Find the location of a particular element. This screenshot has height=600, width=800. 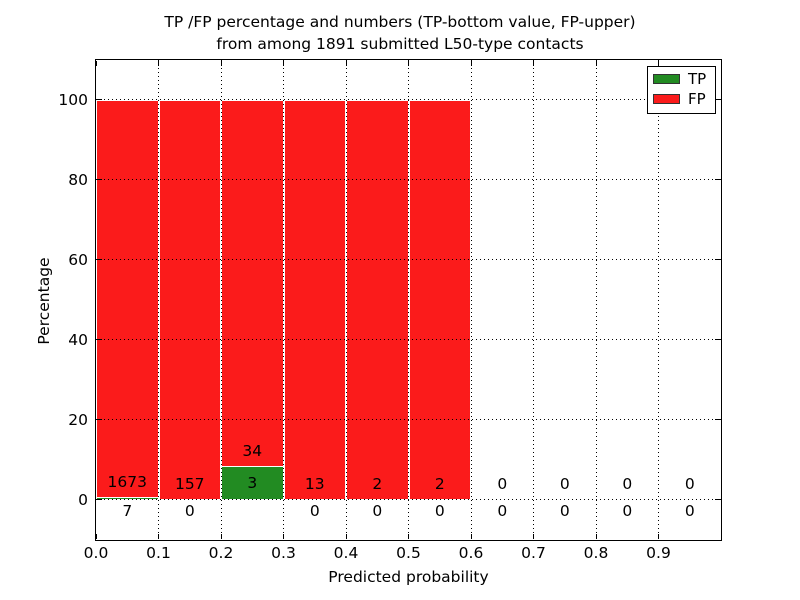

tp-count-label: 3 is located at coordinates (252, 483).